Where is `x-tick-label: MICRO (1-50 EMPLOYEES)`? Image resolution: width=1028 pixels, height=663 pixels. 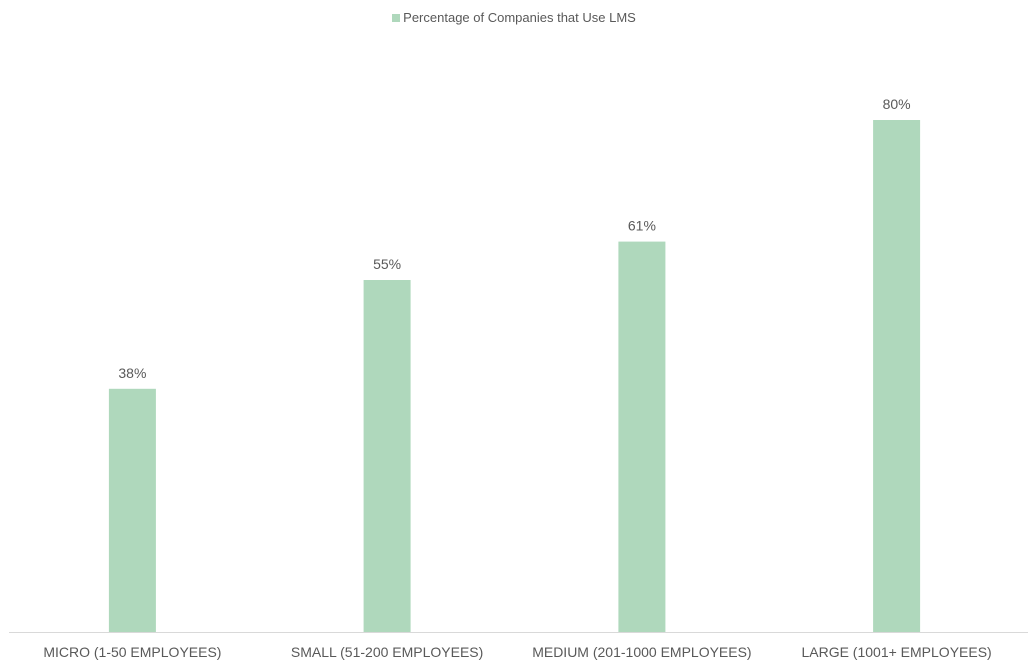
x-tick-label: MICRO (1-50 EMPLOYEES) is located at coordinates (132, 652).